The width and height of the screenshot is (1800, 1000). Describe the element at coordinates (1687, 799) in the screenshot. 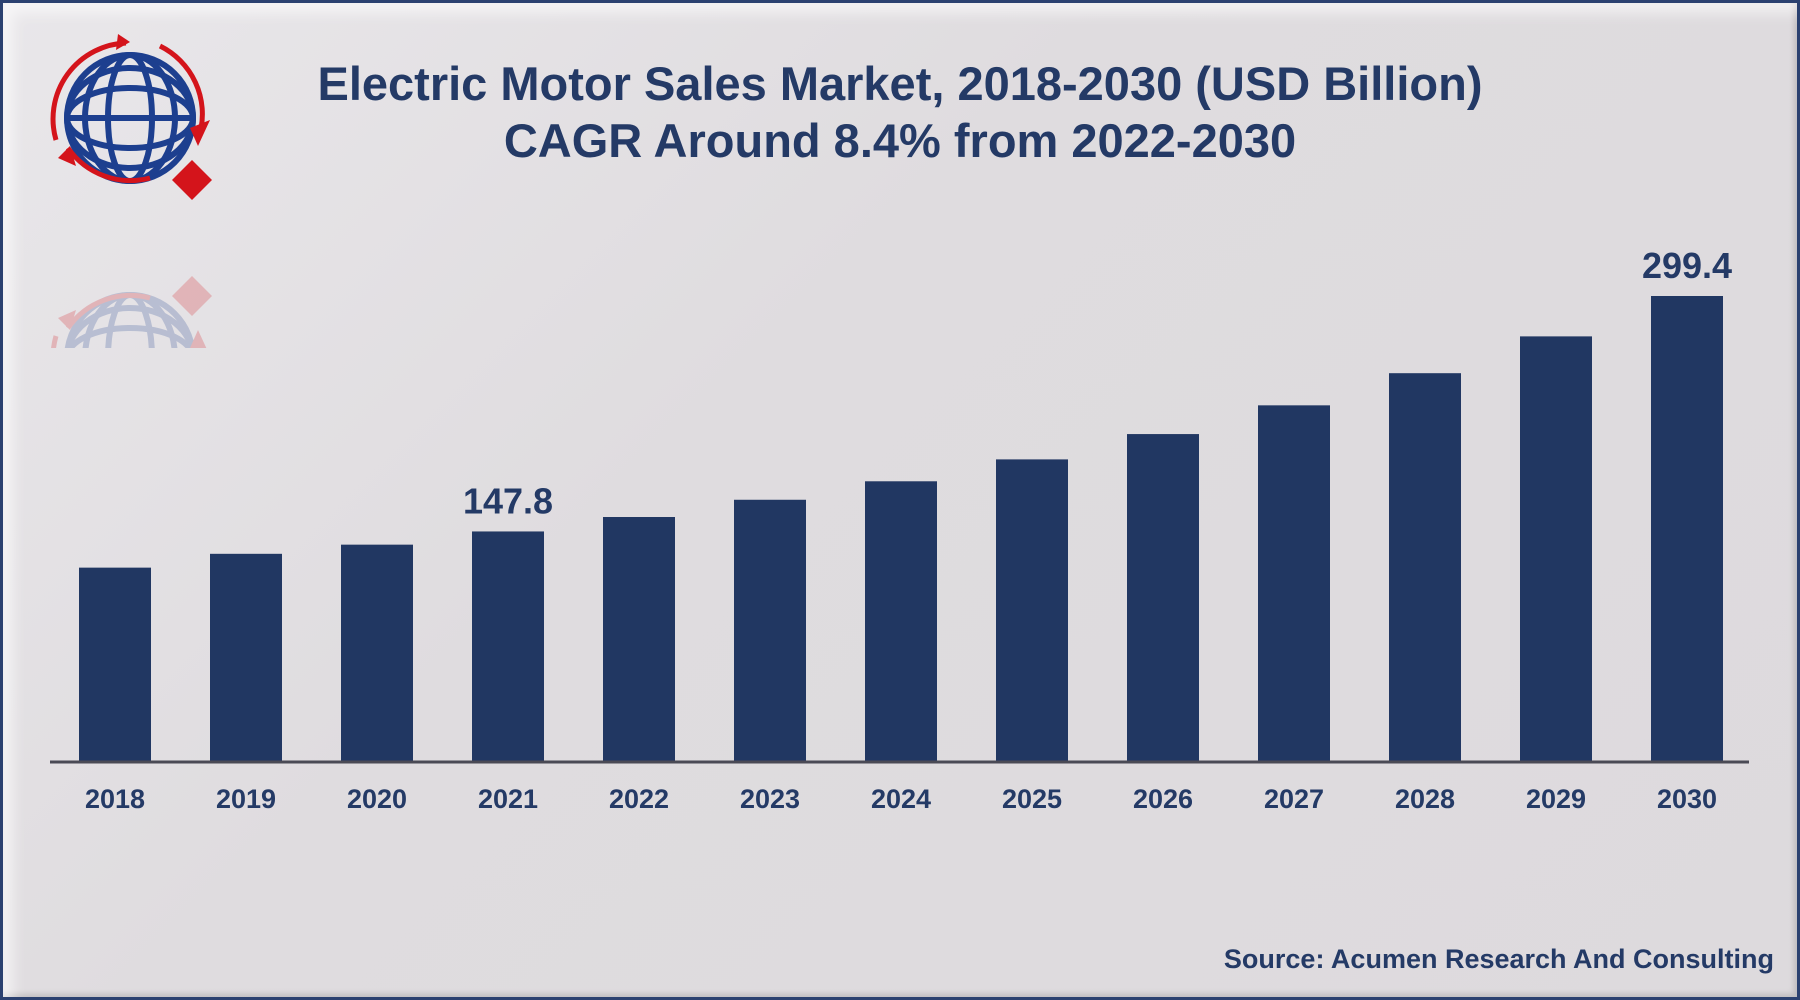

I see `x-tick-label: 2030` at that location.